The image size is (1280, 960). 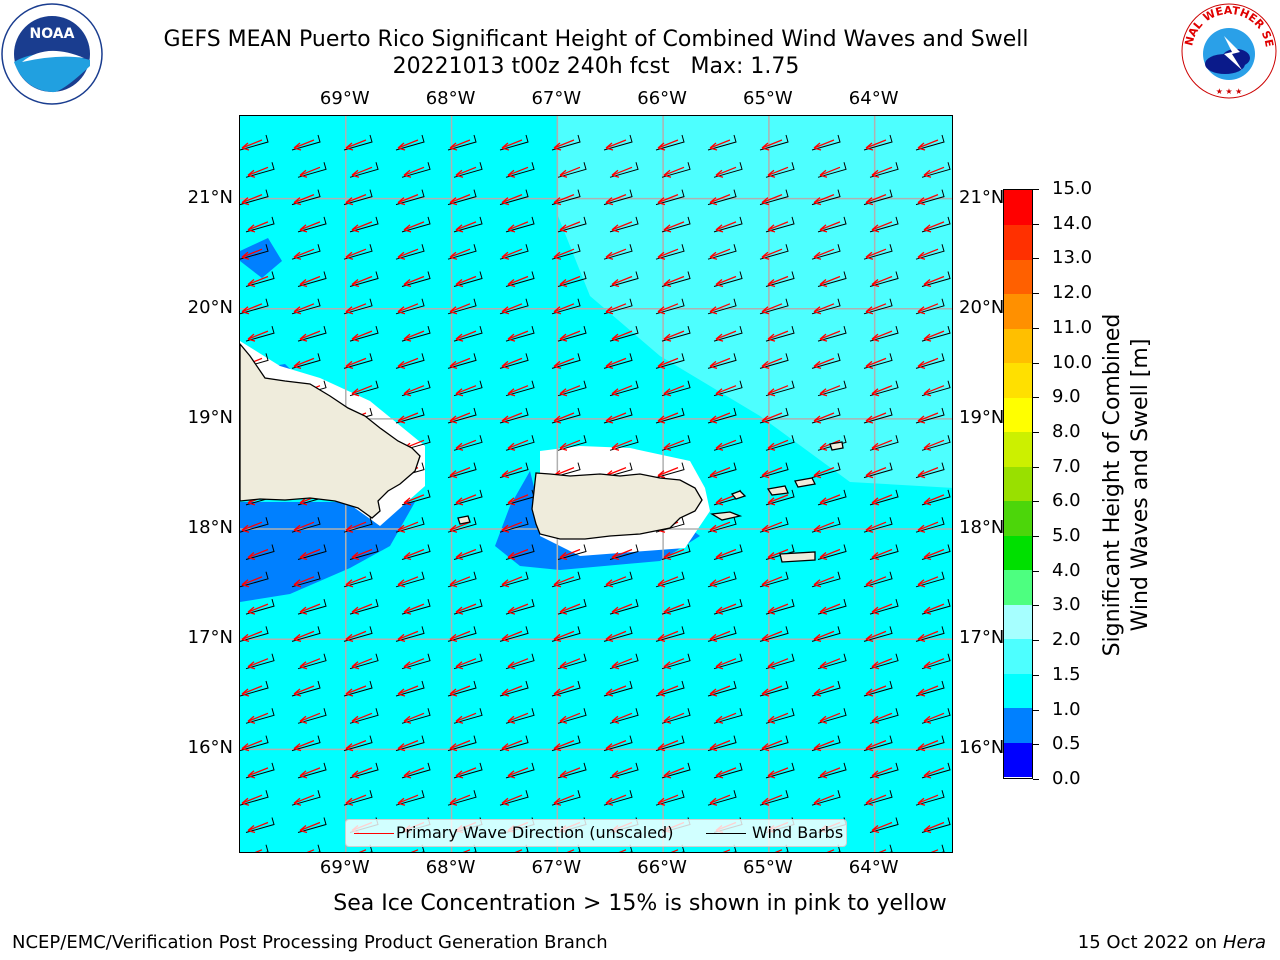 I want to click on noaa-logo-text: NOAA, so click(x=52, y=34).